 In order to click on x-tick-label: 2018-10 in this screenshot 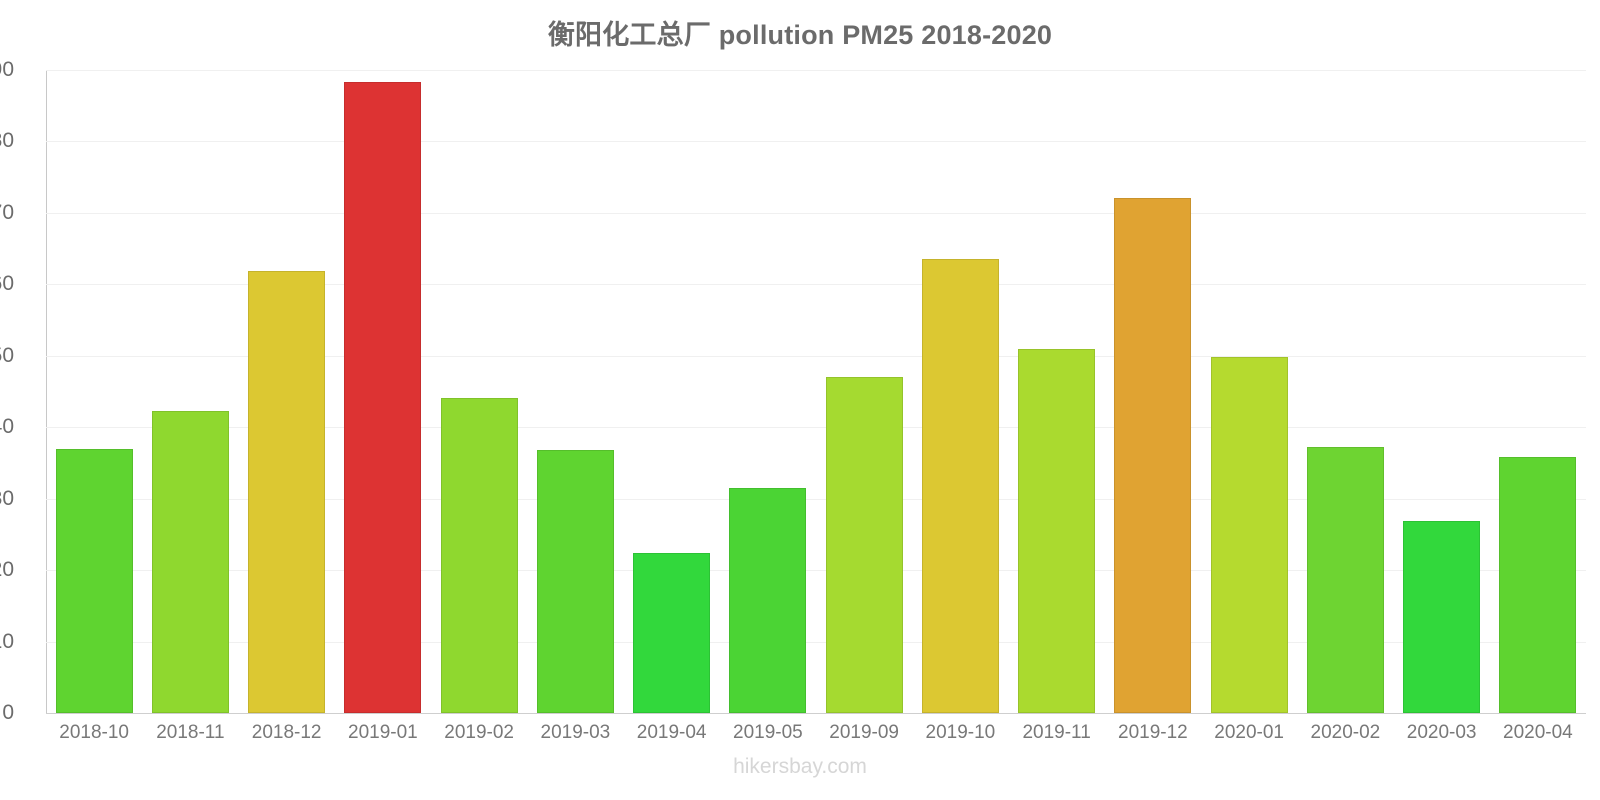, I will do `click(94, 732)`.